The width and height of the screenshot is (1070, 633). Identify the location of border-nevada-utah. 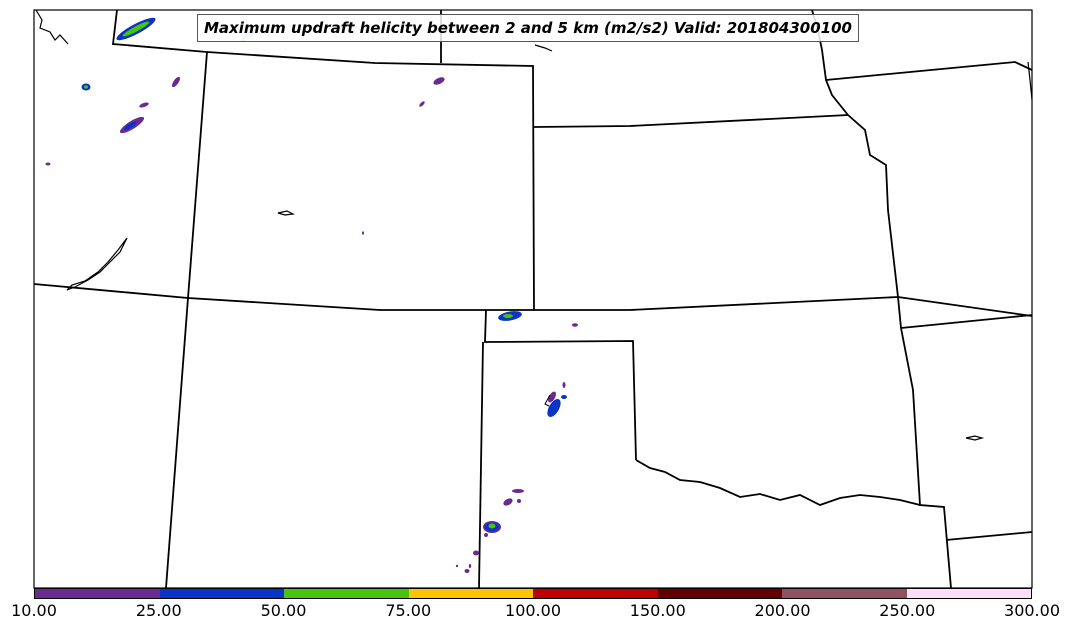
(177, 443).